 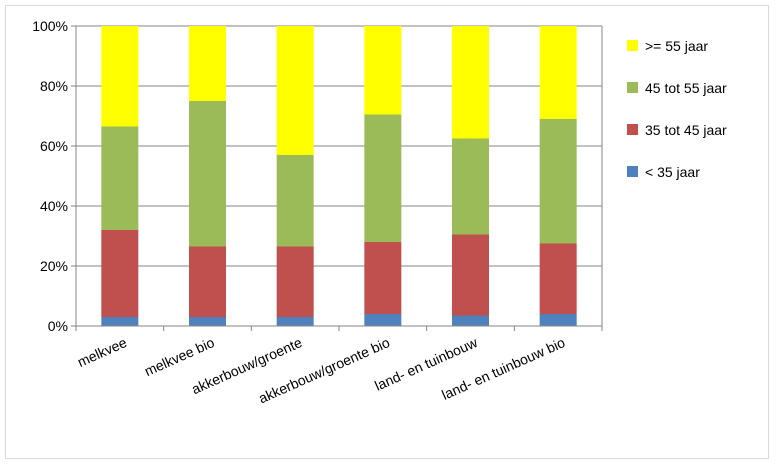 What do you see at coordinates (686, 88) in the screenshot?
I see `legend-label: 45 tot 55 jaar` at bounding box center [686, 88].